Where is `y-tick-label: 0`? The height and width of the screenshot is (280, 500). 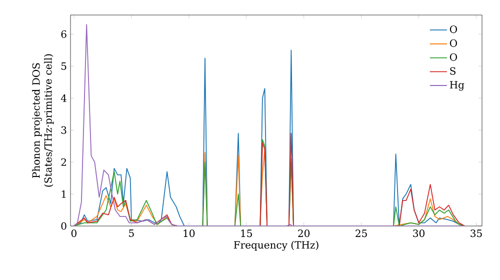 y-tick-label: 0 is located at coordinates (63, 226).